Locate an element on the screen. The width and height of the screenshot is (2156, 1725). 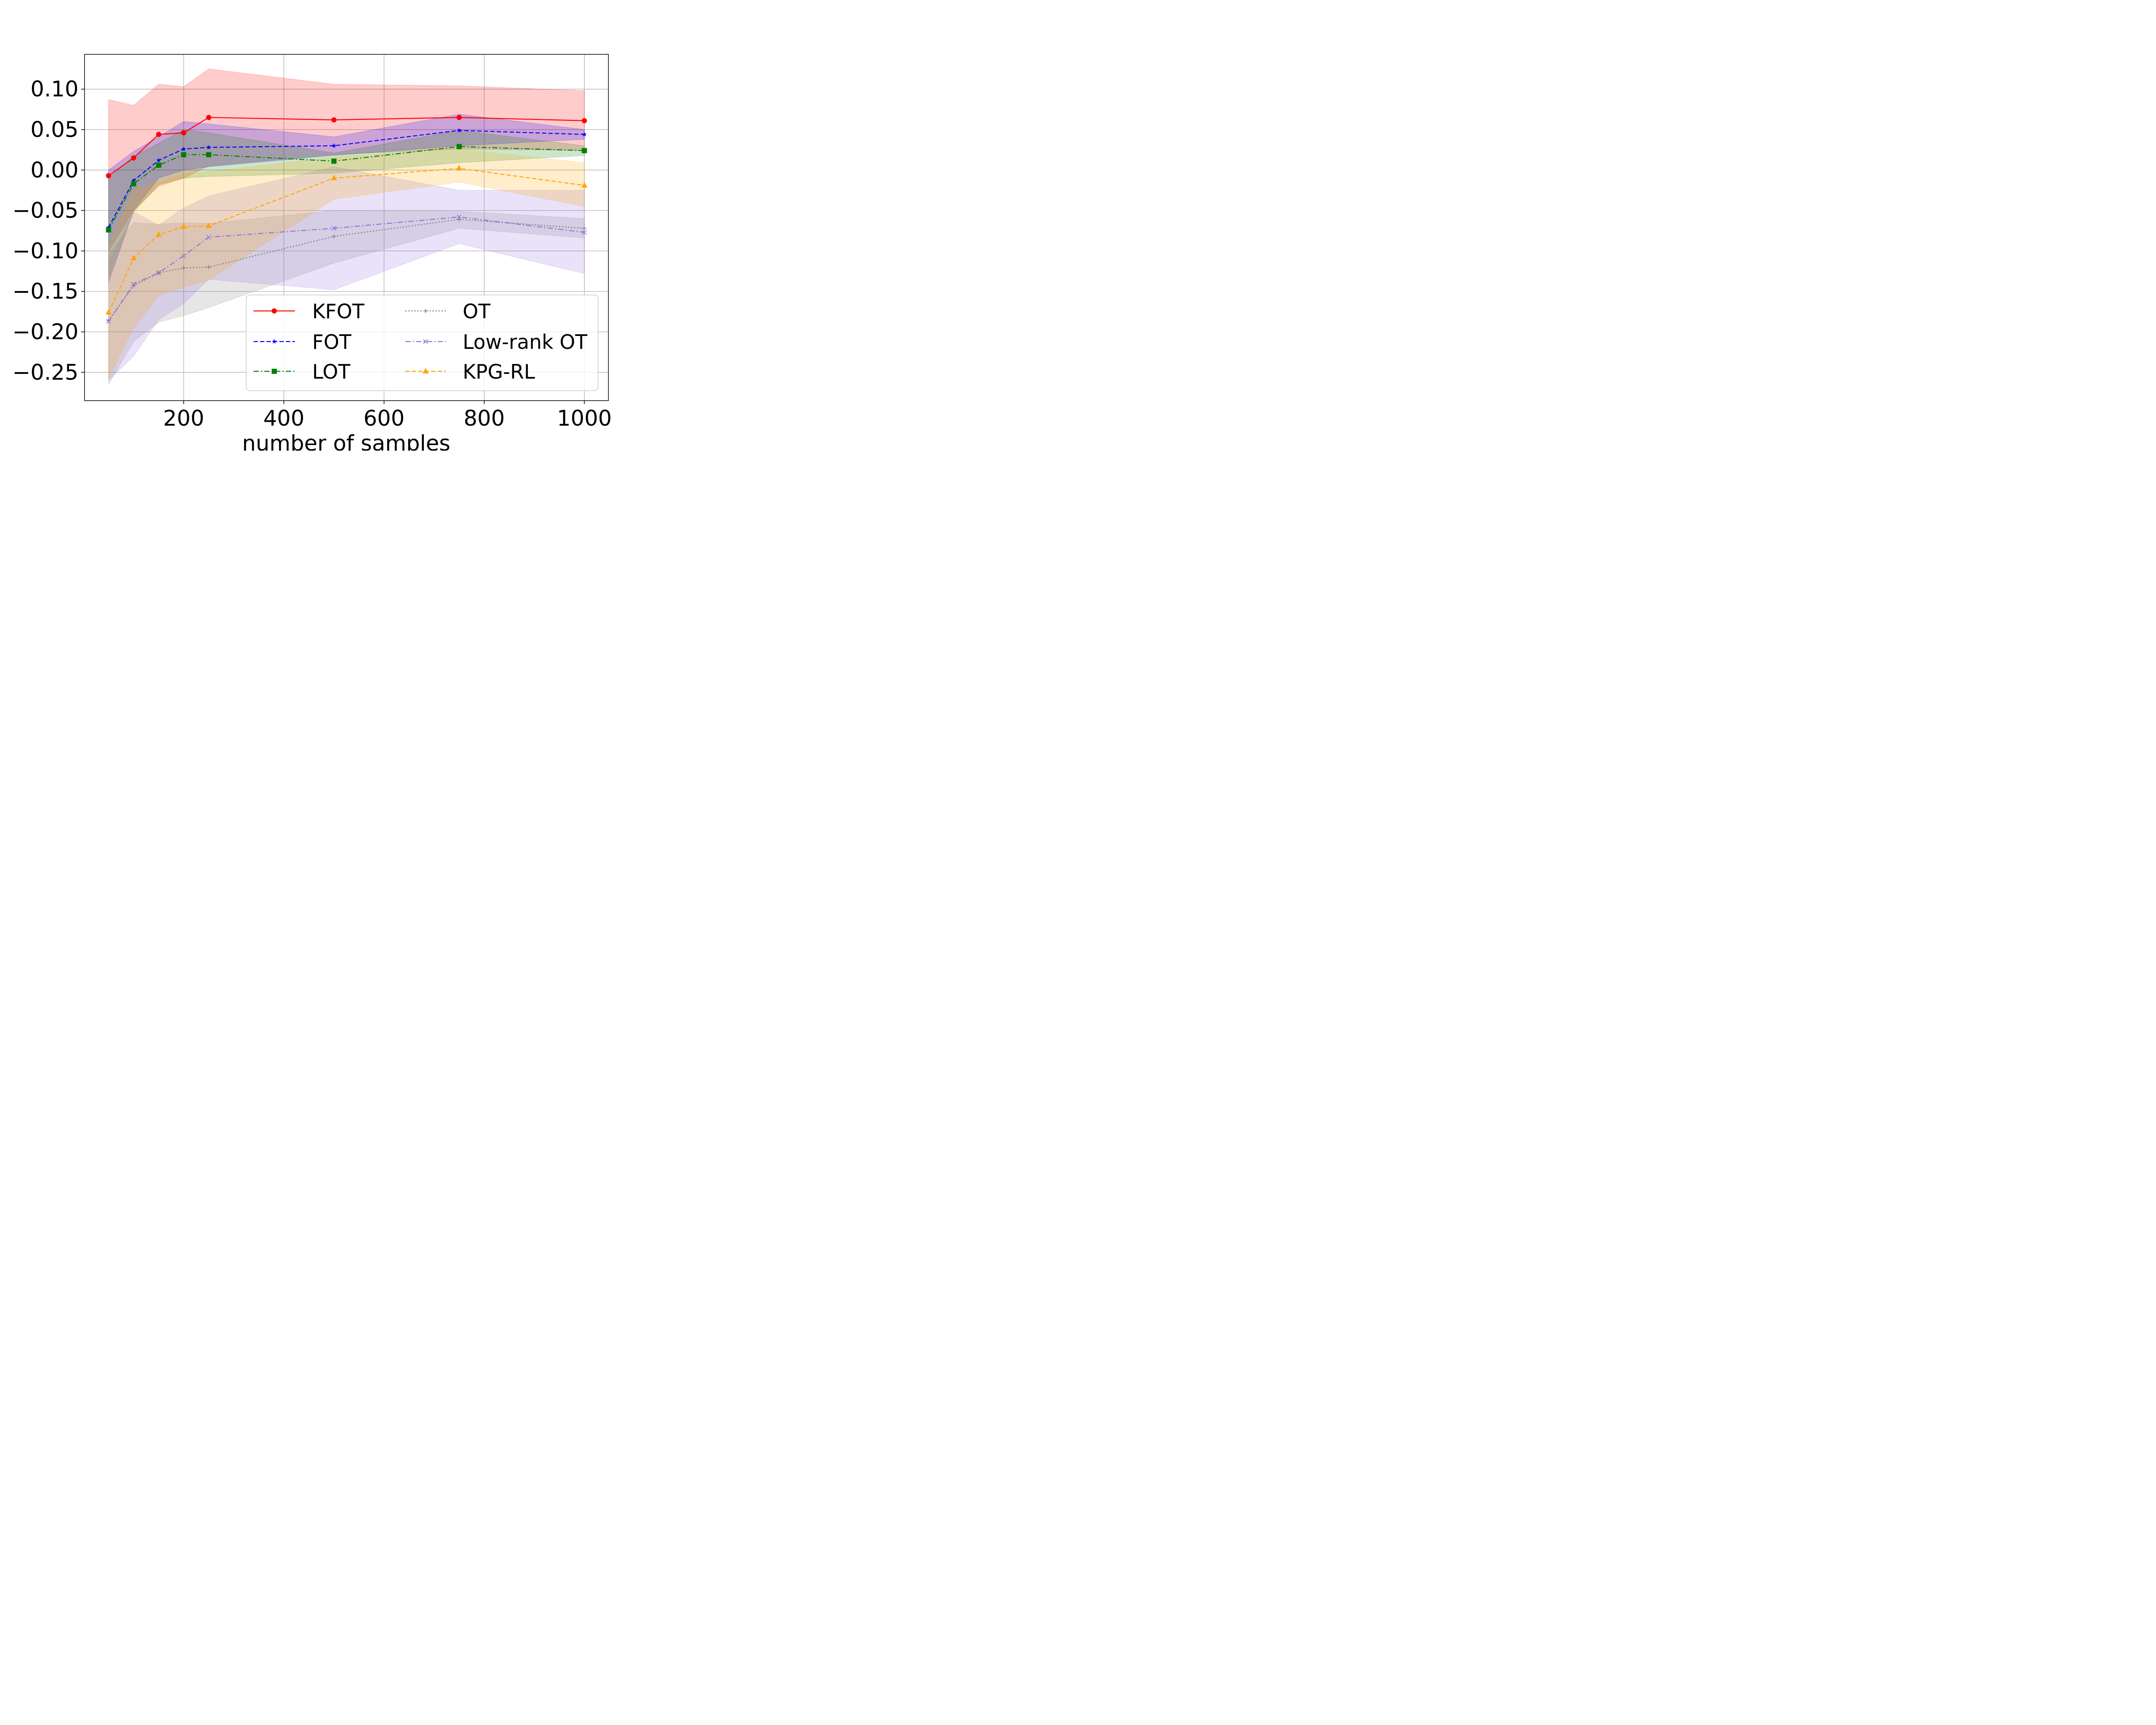
legend-item-lot: LOT is located at coordinates (302, 372).